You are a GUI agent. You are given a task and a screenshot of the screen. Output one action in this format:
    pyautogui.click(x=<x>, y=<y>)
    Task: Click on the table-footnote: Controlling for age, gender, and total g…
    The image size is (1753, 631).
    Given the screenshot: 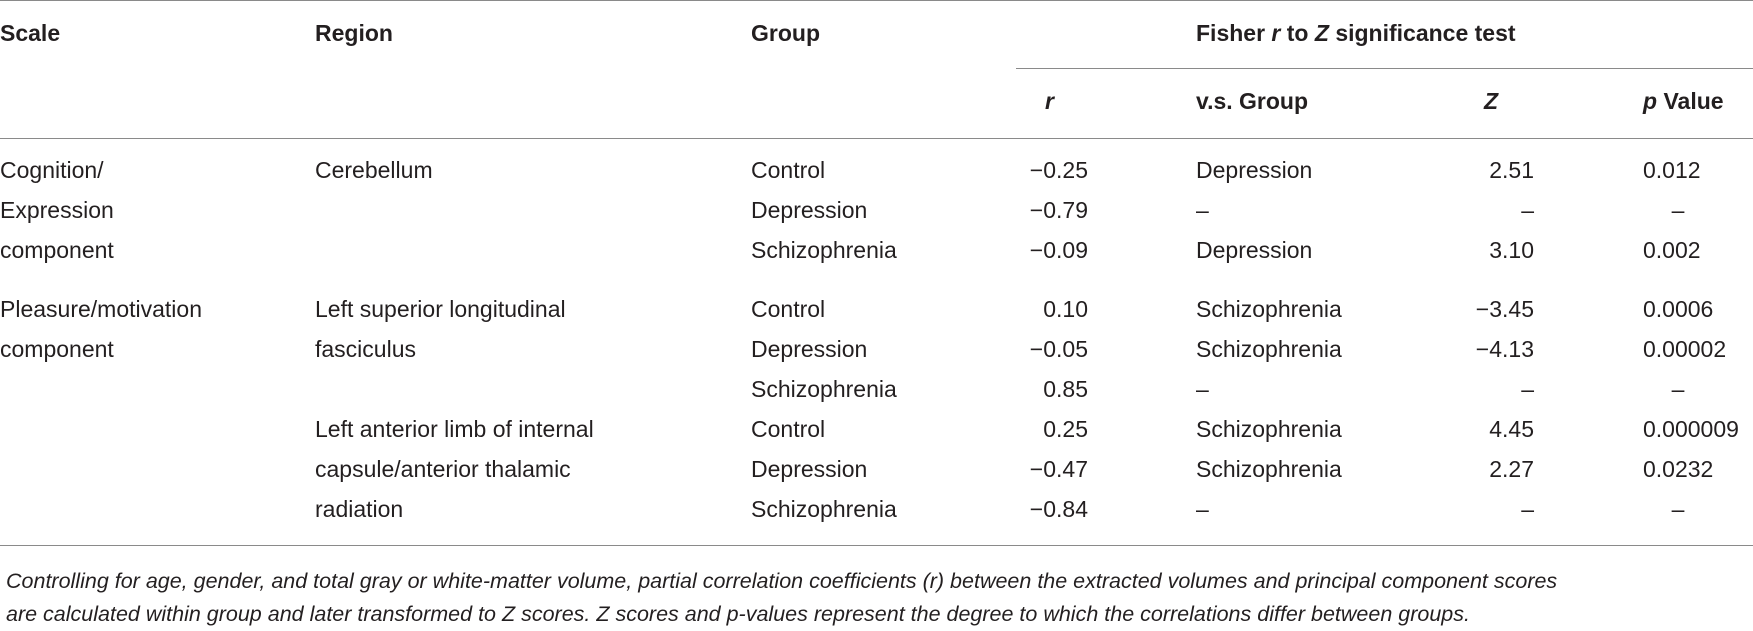 What is the action you would take?
    pyautogui.click(x=878, y=598)
    